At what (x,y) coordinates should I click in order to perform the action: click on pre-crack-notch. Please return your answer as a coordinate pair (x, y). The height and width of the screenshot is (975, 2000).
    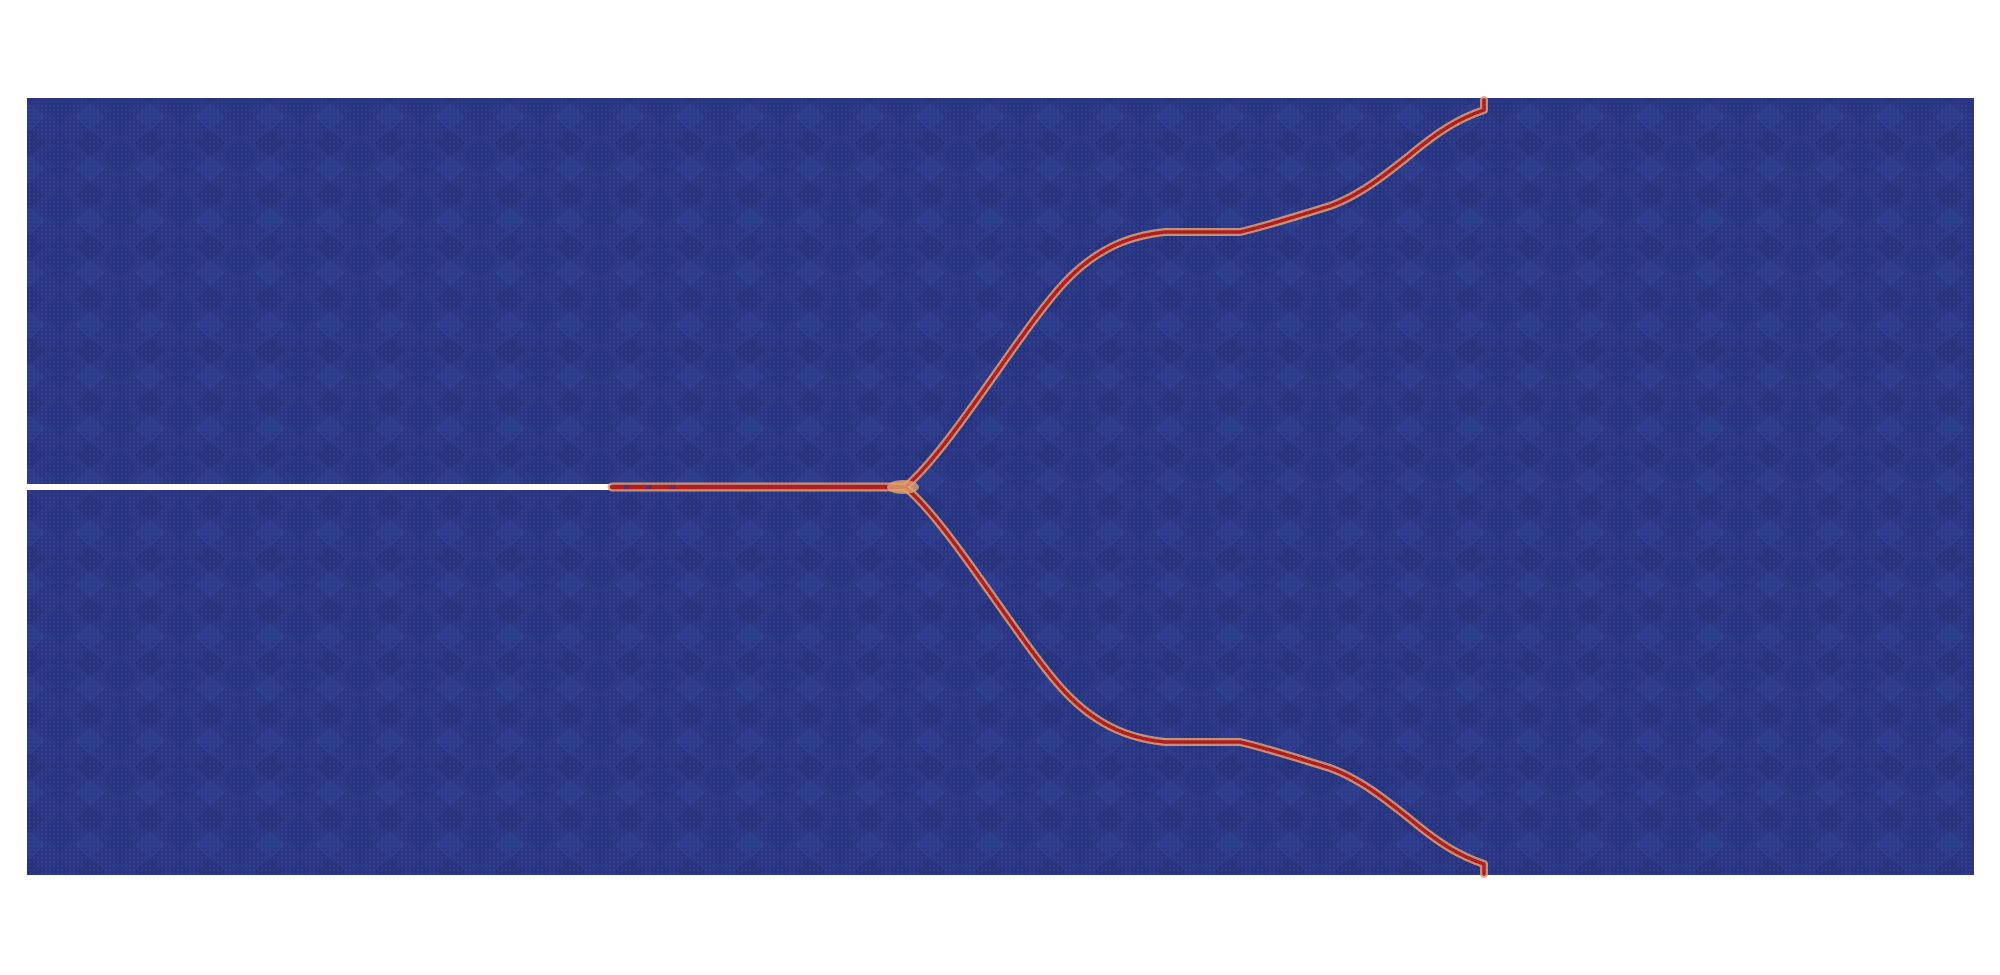
    Looking at the image, I should click on (319, 487).